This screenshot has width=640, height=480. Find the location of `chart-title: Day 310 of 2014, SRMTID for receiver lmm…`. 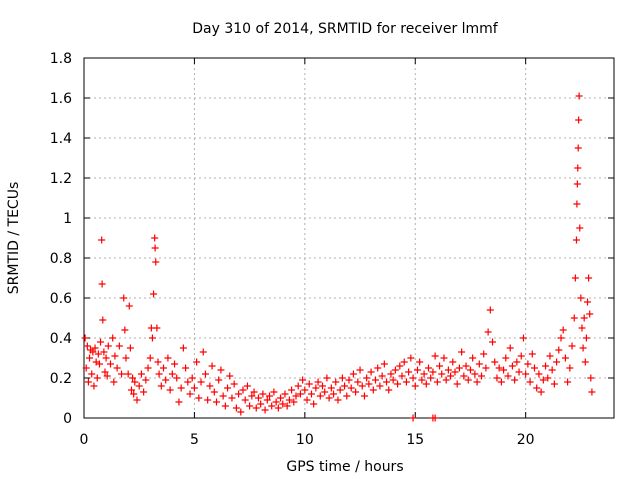

chart-title: Day 310 of 2014, SRMTID for receiver lmm… is located at coordinates (345, 29).